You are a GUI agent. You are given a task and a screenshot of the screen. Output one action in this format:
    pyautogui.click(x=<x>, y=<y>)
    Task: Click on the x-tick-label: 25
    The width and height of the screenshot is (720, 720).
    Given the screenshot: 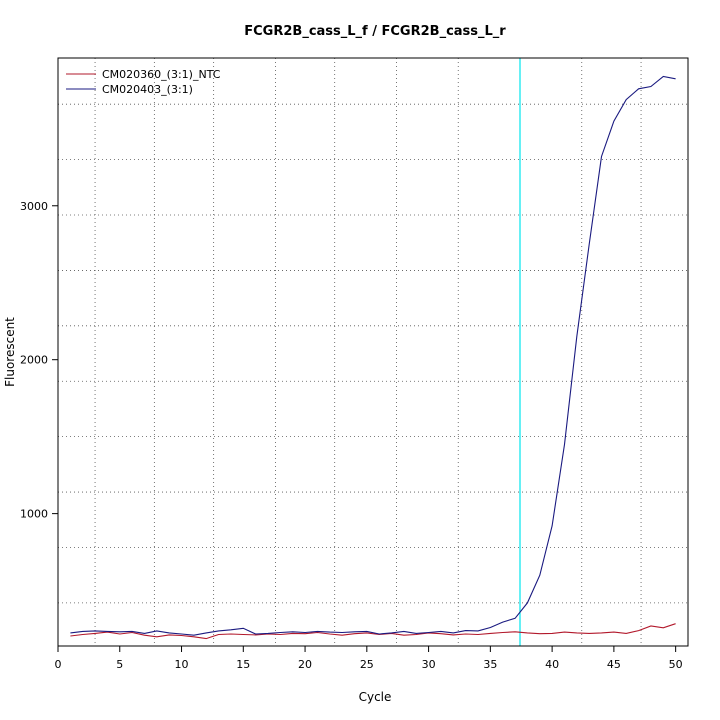 What is the action you would take?
    pyautogui.click(x=367, y=664)
    